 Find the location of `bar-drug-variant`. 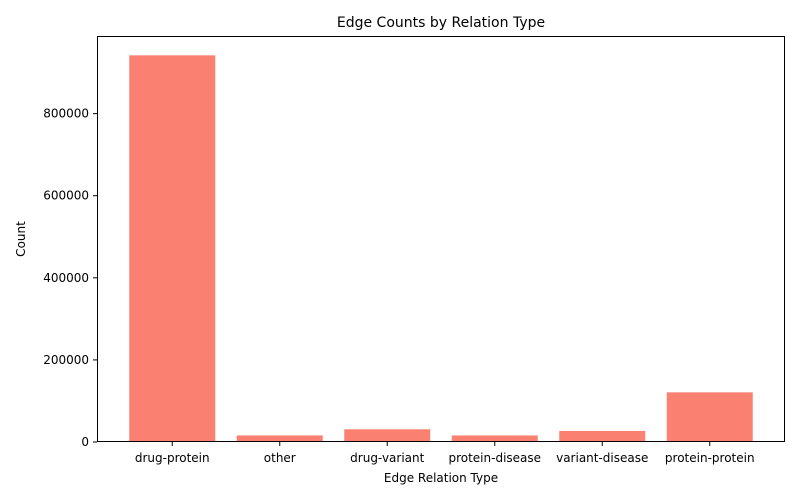

bar-drug-variant is located at coordinates (387, 435).